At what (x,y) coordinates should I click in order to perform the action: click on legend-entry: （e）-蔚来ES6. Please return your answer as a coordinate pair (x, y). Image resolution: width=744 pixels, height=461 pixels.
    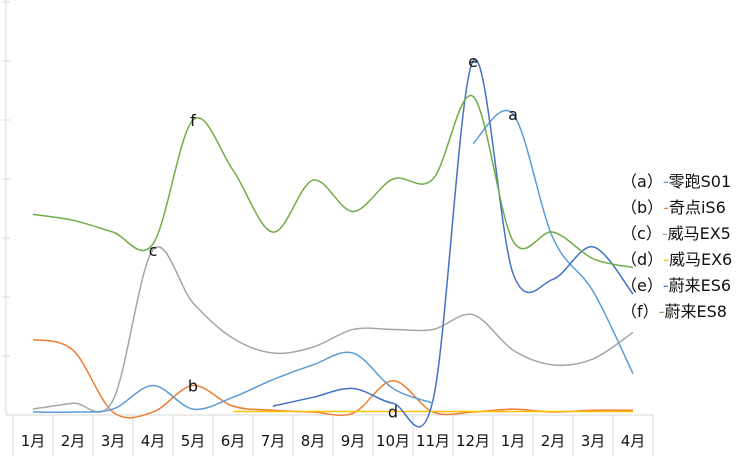
    Looking at the image, I should click on (676, 285).